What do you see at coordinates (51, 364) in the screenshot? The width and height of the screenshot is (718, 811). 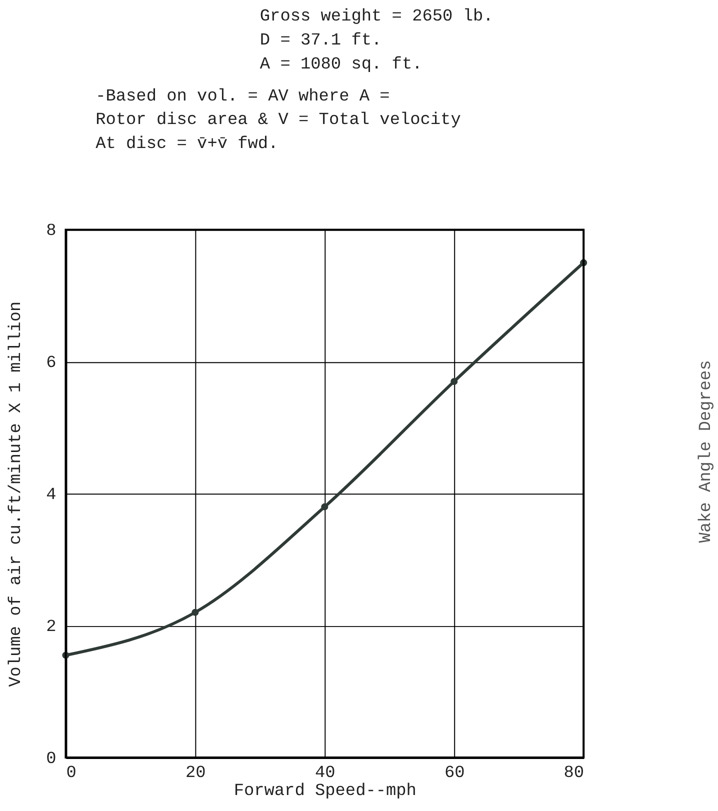 I see `y-tick-label: 6` at bounding box center [51, 364].